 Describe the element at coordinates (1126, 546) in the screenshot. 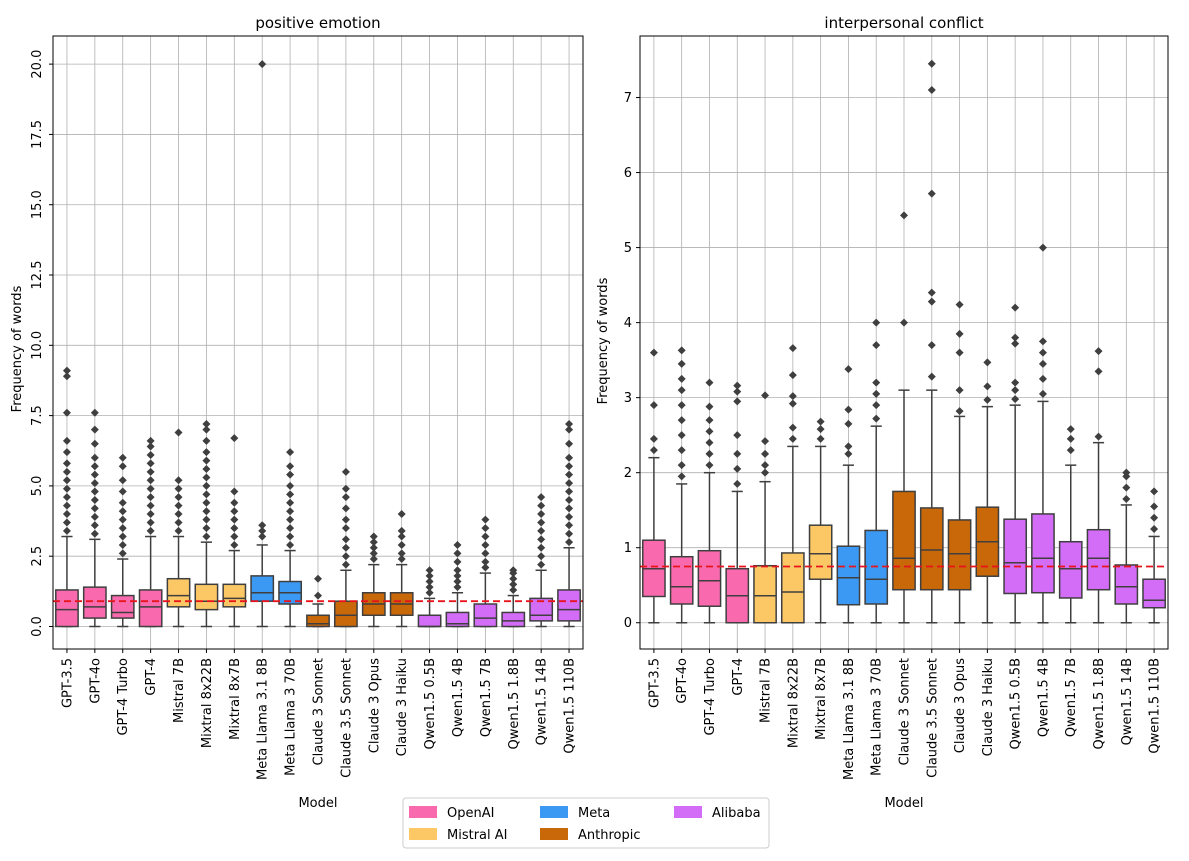

I see `box-qwen1-5-14b` at that location.